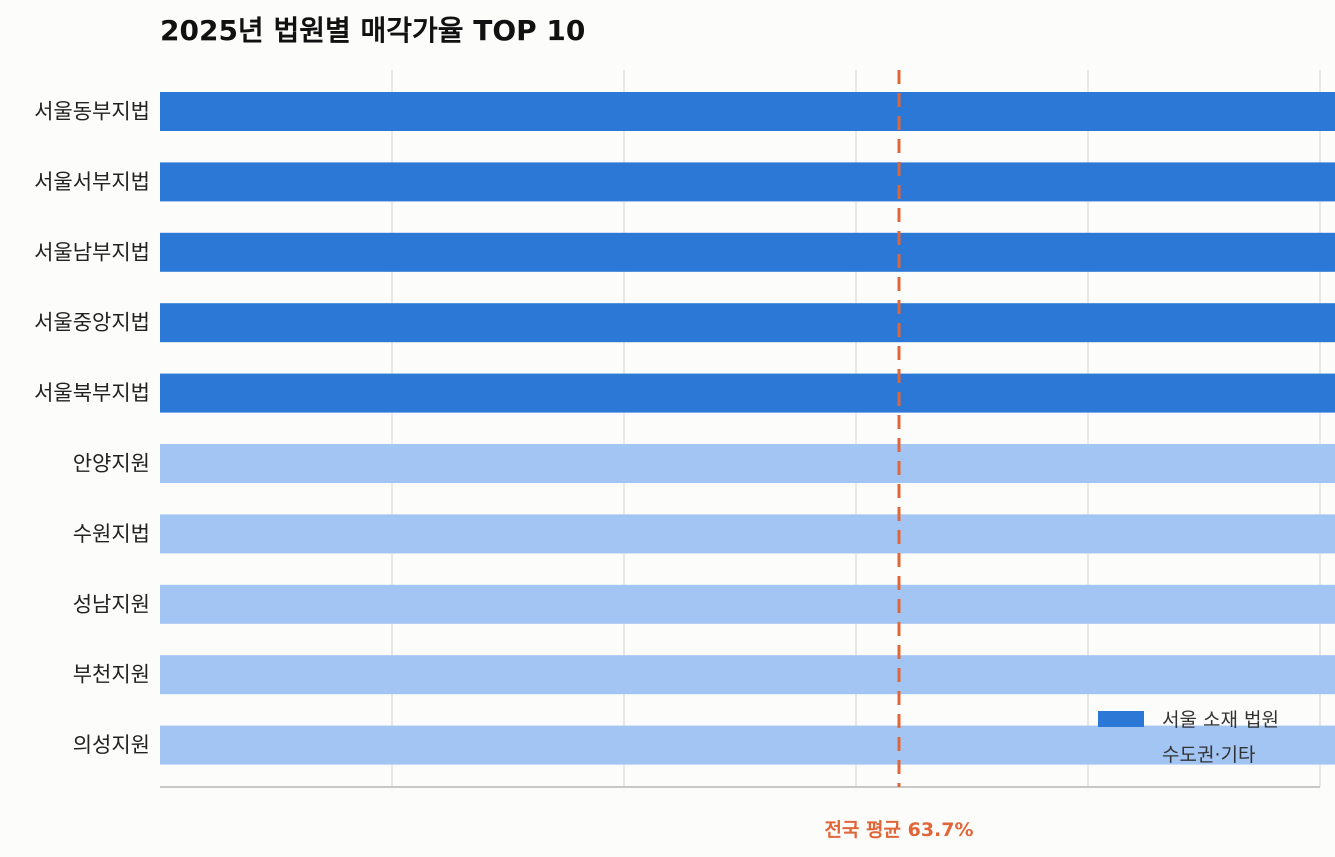 This screenshot has height=857, width=1335. Describe the element at coordinates (92, 182) in the screenshot. I see `category-label-2: 서울서부지법` at that location.